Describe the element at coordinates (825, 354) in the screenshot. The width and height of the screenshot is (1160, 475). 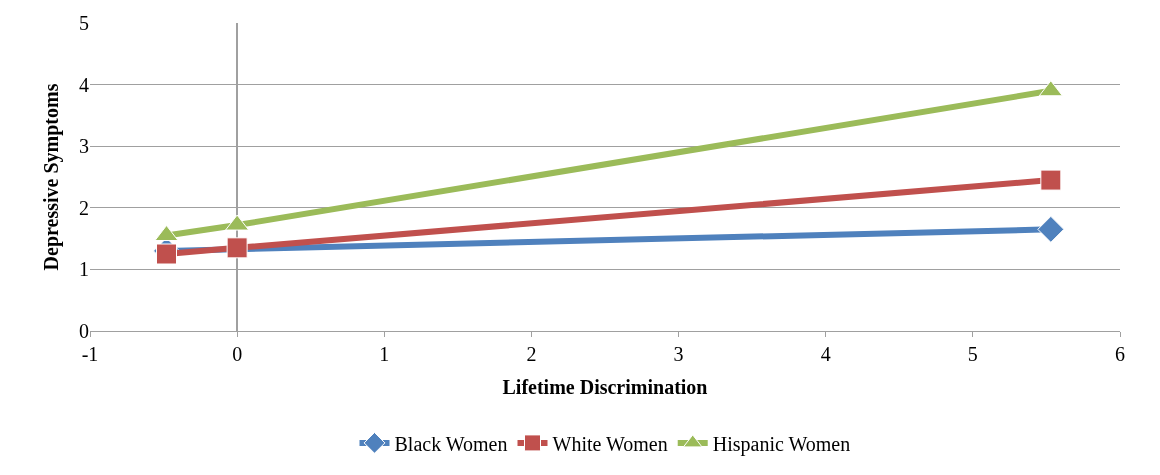
I see `x-tick-label: 4` at that location.